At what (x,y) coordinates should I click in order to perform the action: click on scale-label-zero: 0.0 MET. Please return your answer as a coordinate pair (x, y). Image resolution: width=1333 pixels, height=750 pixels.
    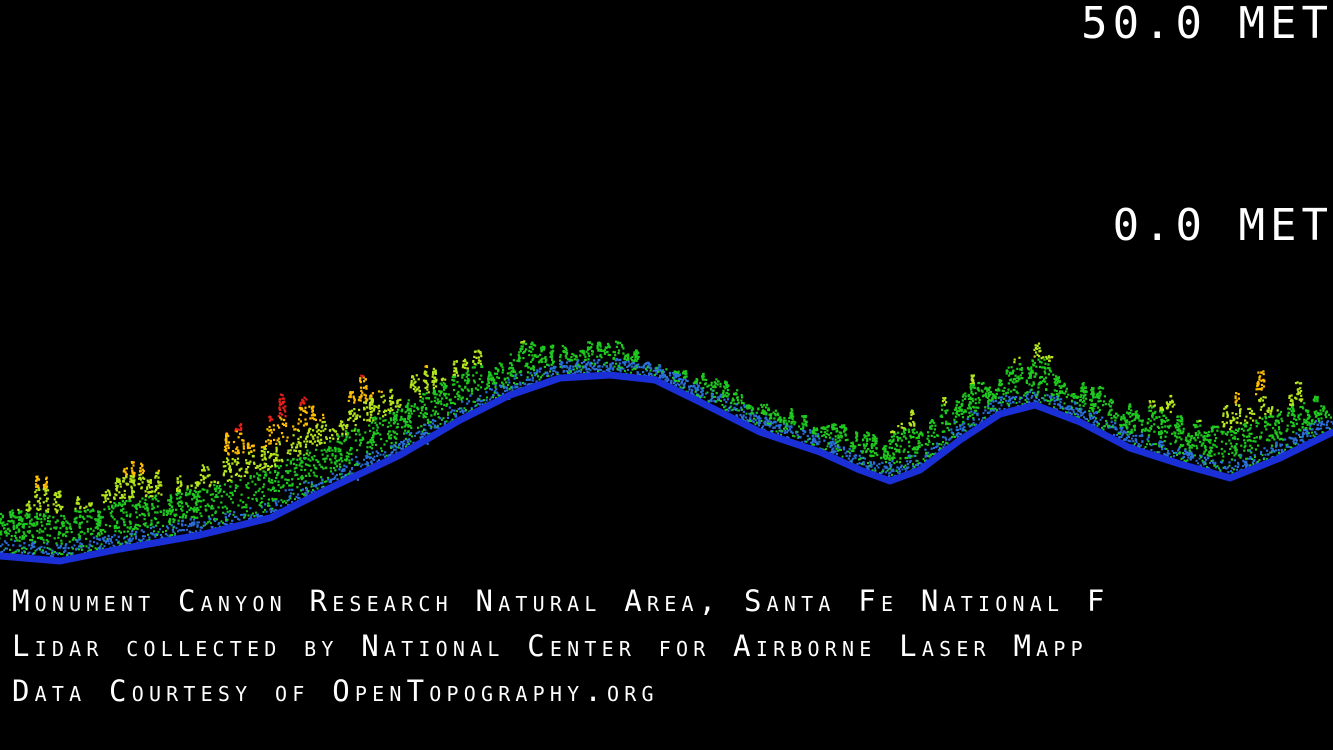
    Looking at the image, I should click on (1222, 225).